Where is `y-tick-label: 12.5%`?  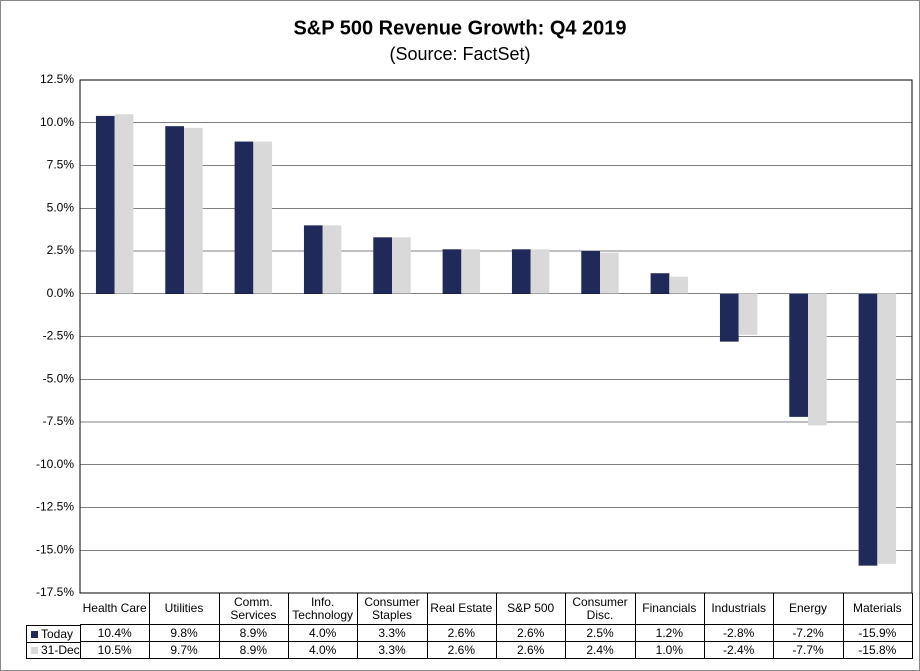 y-tick-label: 12.5% is located at coordinates (57, 79).